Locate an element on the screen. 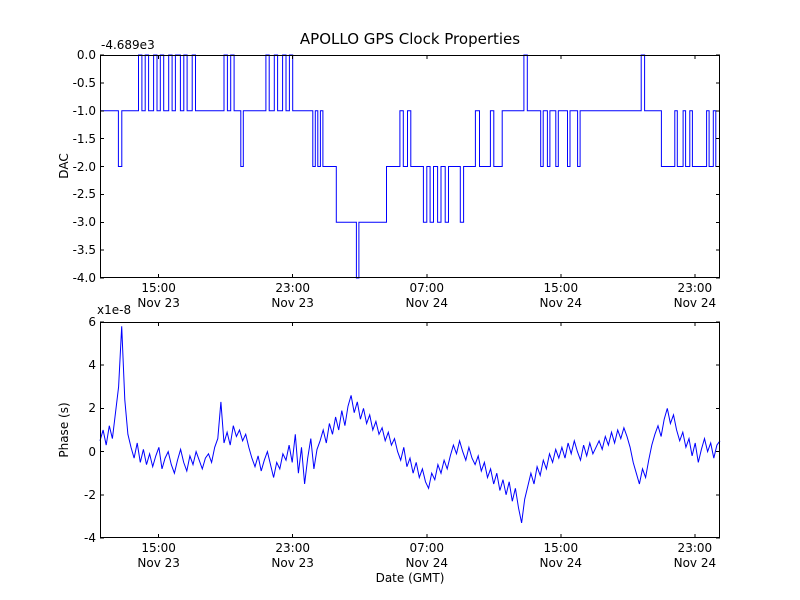  dac-y-tick-label: -0.5 is located at coordinates (84, 82).